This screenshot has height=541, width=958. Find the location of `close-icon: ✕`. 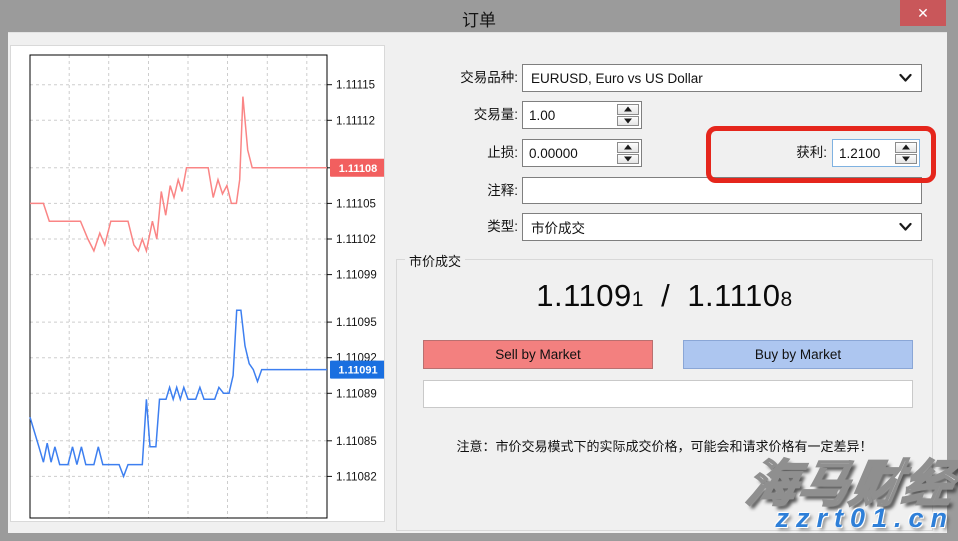

close-icon: ✕ is located at coordinates (923, 13).